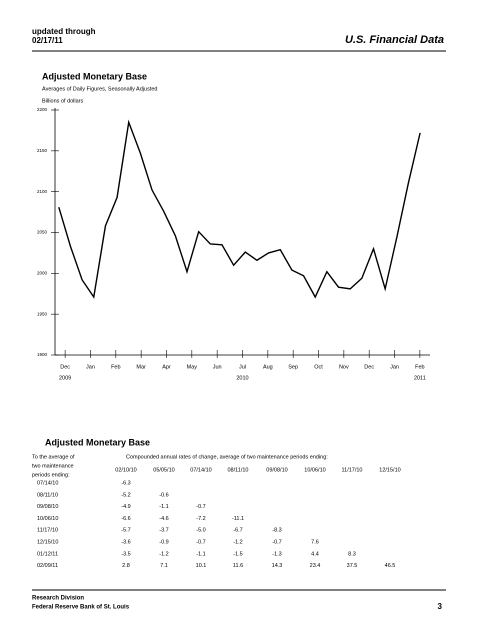 This screenshot has width=480, height=638. Describe the element at coordinates (42, 313) in the screenshot. I see `y-tick-label: 1950` at that location.